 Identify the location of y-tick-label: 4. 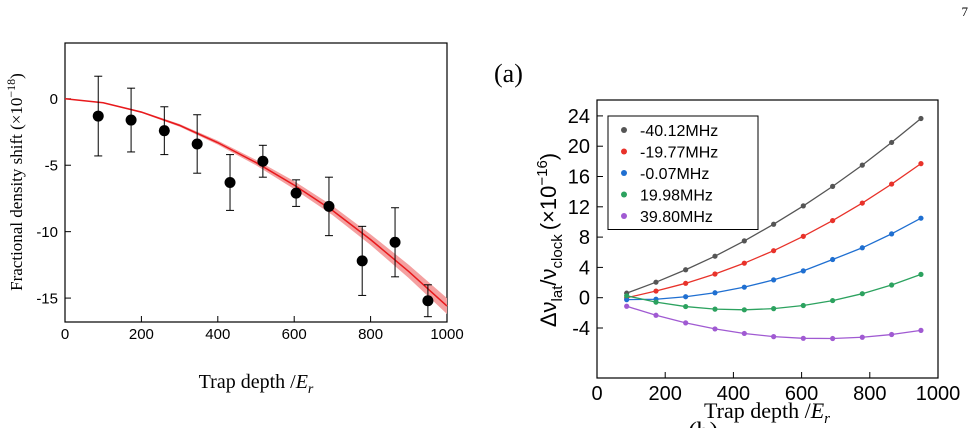
(584, 268).